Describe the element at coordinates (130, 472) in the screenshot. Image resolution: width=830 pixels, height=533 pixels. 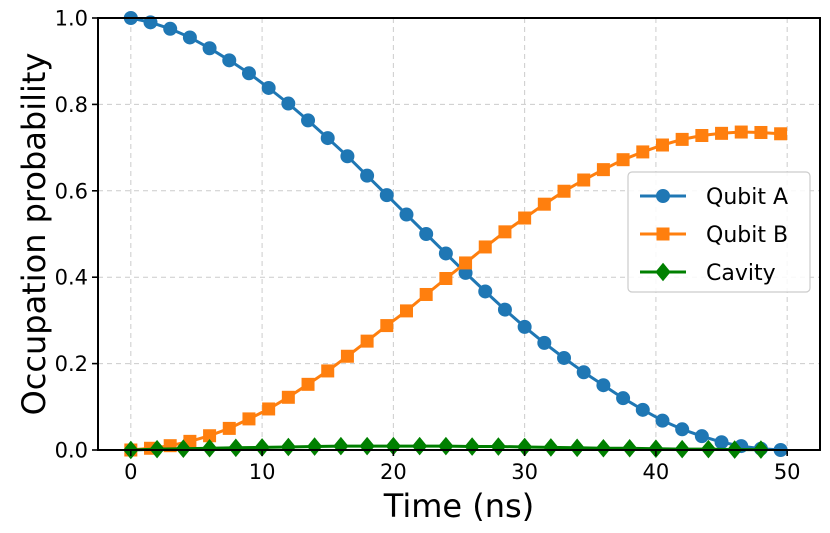
I see `x-tick-label: 0` at that location.